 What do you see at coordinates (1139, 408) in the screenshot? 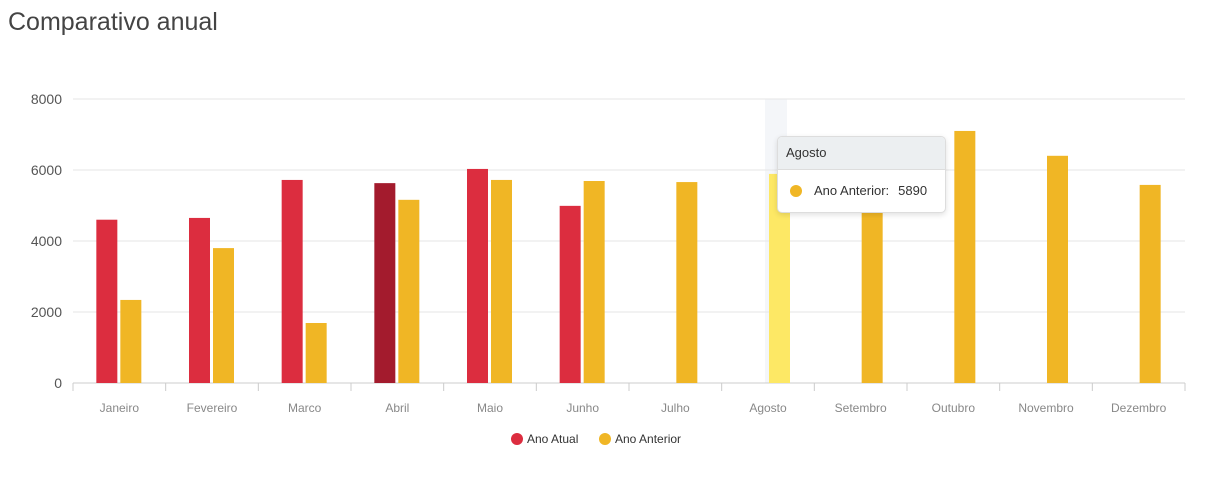
I see `x-tick-label: Dezembro` at bounding box center [1139, 408].